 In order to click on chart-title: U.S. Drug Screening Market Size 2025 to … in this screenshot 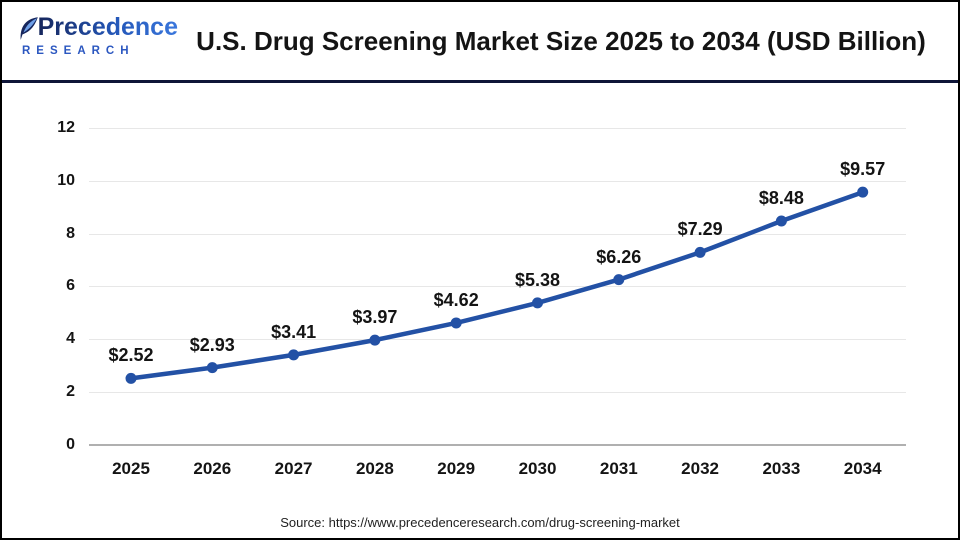, I will do `click(561, 40)`.